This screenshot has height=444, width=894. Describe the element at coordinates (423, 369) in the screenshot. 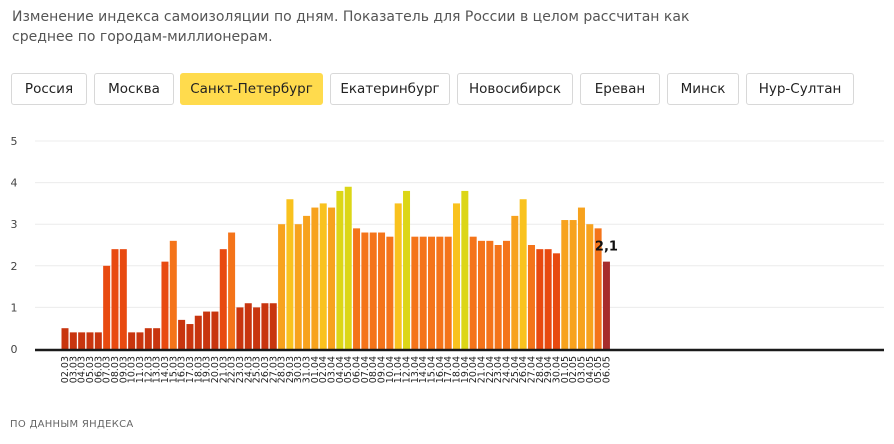

I see `x-tick-label: 14.04` at that location.